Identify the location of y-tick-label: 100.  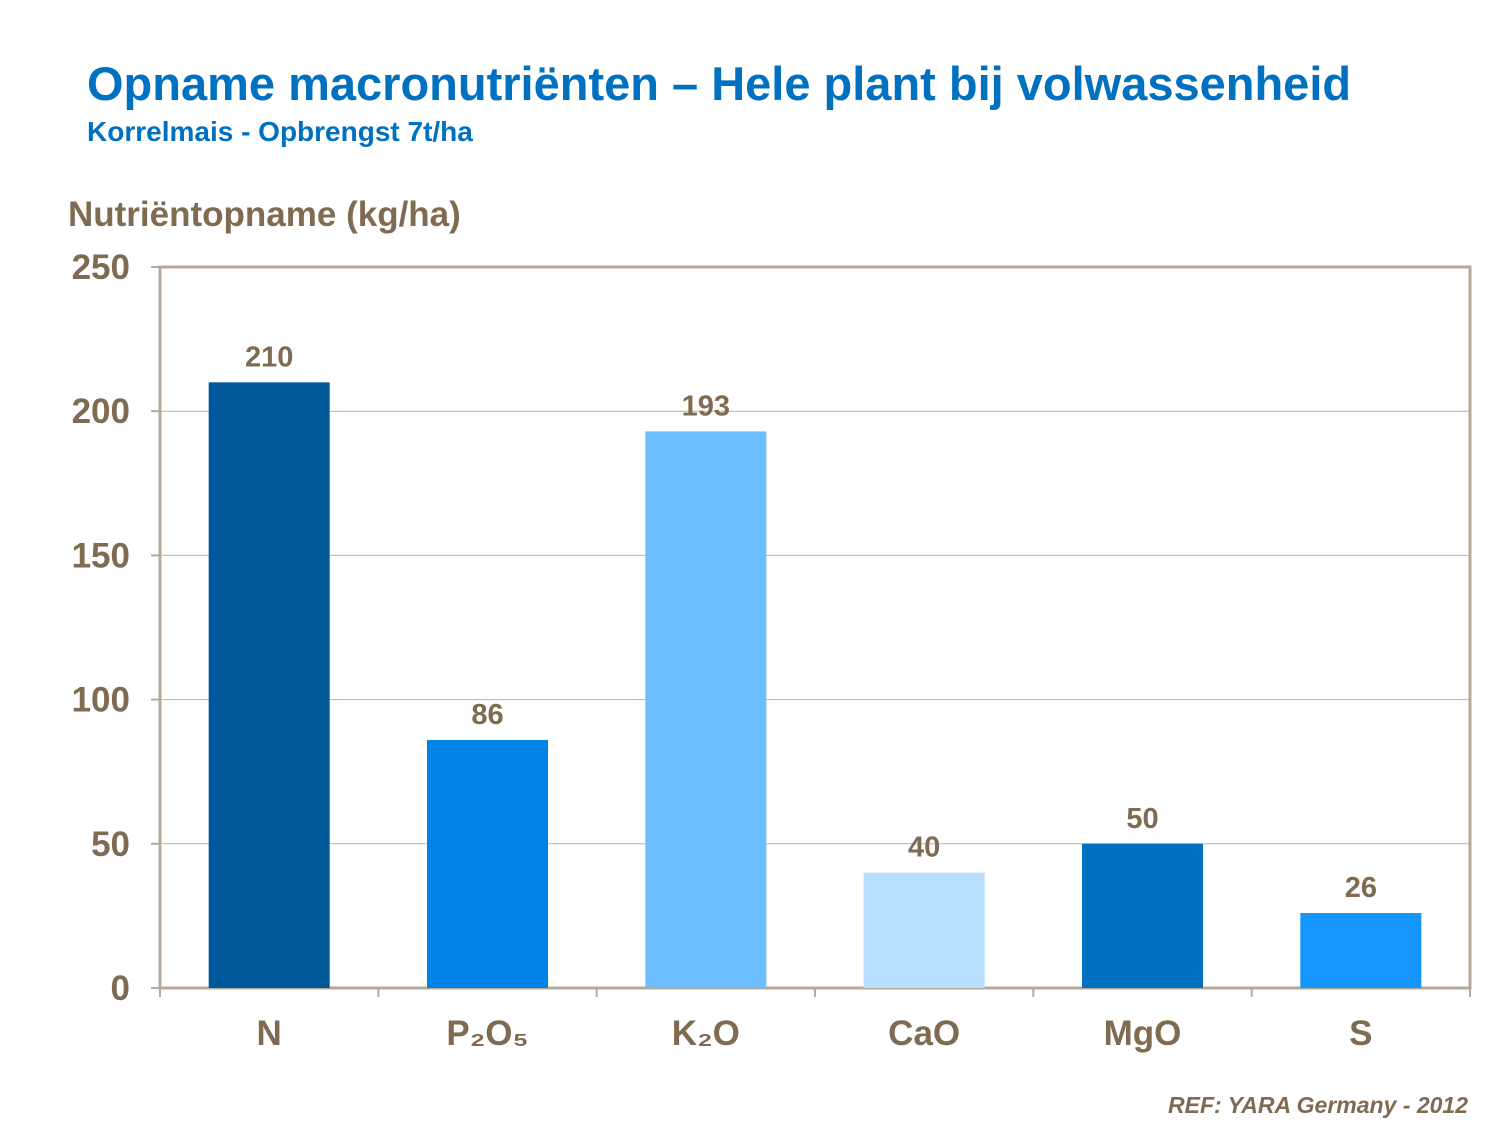
(101, 700).